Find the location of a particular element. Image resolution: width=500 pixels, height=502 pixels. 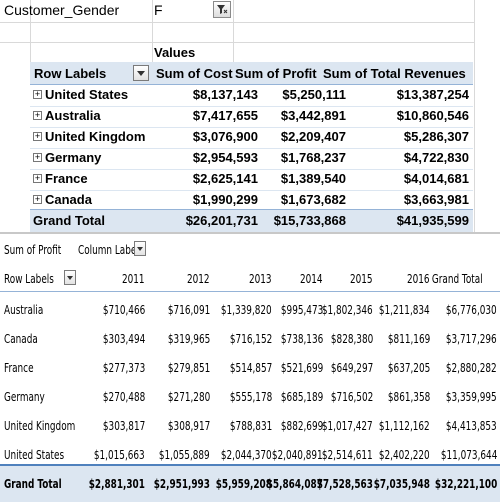

value-cell: $1,055,889 is located at coordinates (184, 455).